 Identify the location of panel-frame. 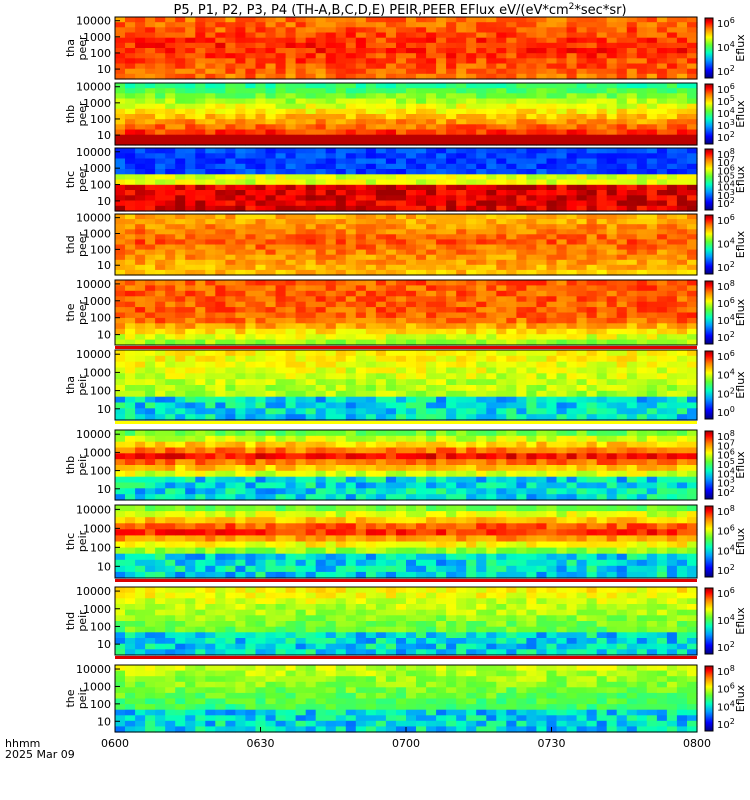
(406, 385).